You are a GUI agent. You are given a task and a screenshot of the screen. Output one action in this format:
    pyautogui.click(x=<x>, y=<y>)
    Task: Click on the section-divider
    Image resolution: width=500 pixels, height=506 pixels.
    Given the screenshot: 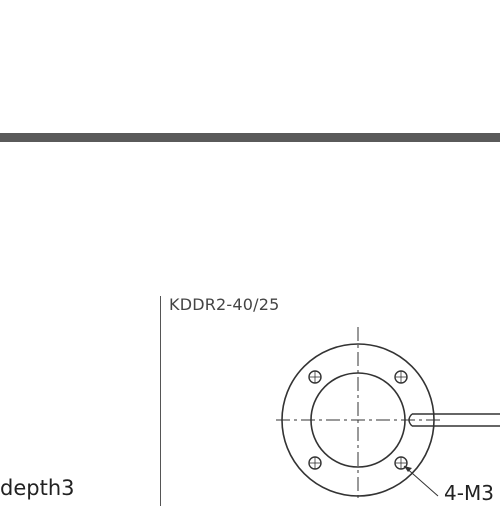 What is the action you would take?
    pyautogui.click(x=250, y=137)
    